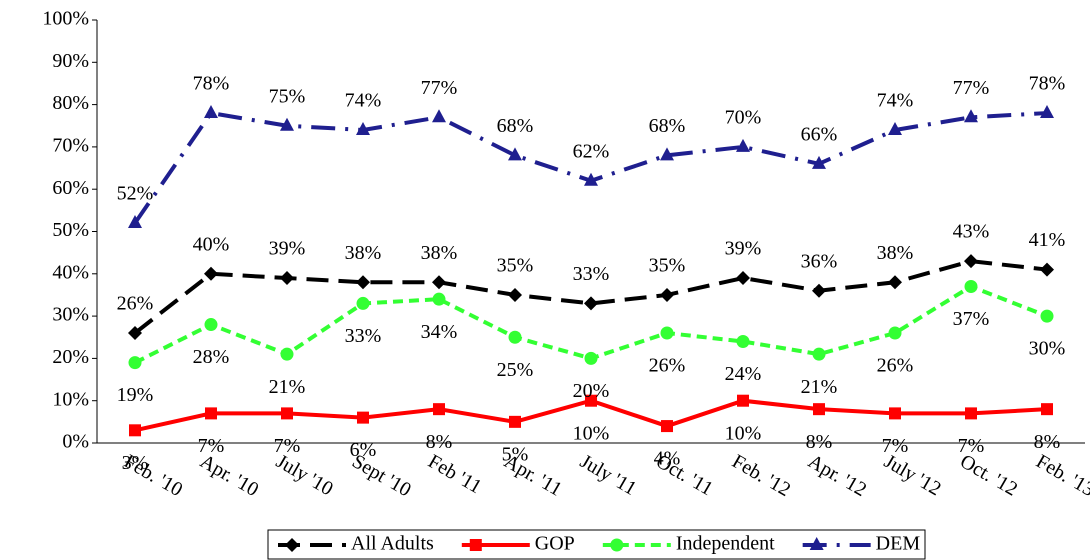  What do you see at coordinates (1047, 349) in the screenshot?
I see `data-label: 30%` at bounding box center [1047, 349].